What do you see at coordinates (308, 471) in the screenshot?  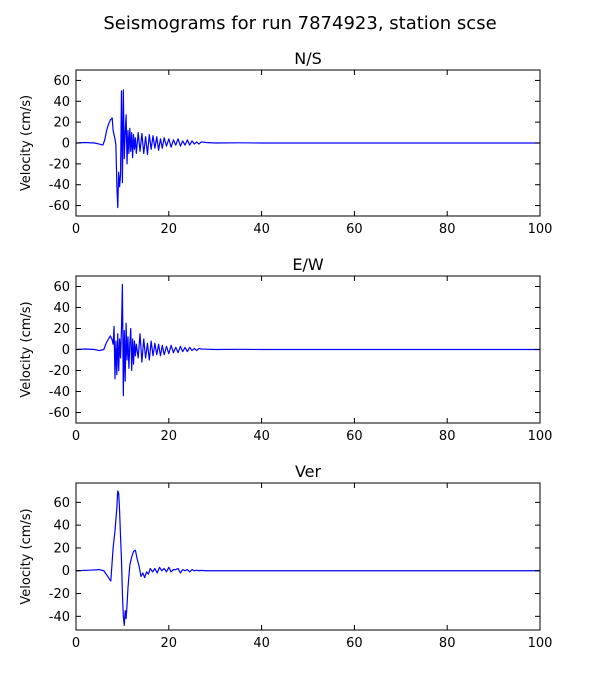 I see `panel-title-ver: Ver` at bounding box center [308, 471].